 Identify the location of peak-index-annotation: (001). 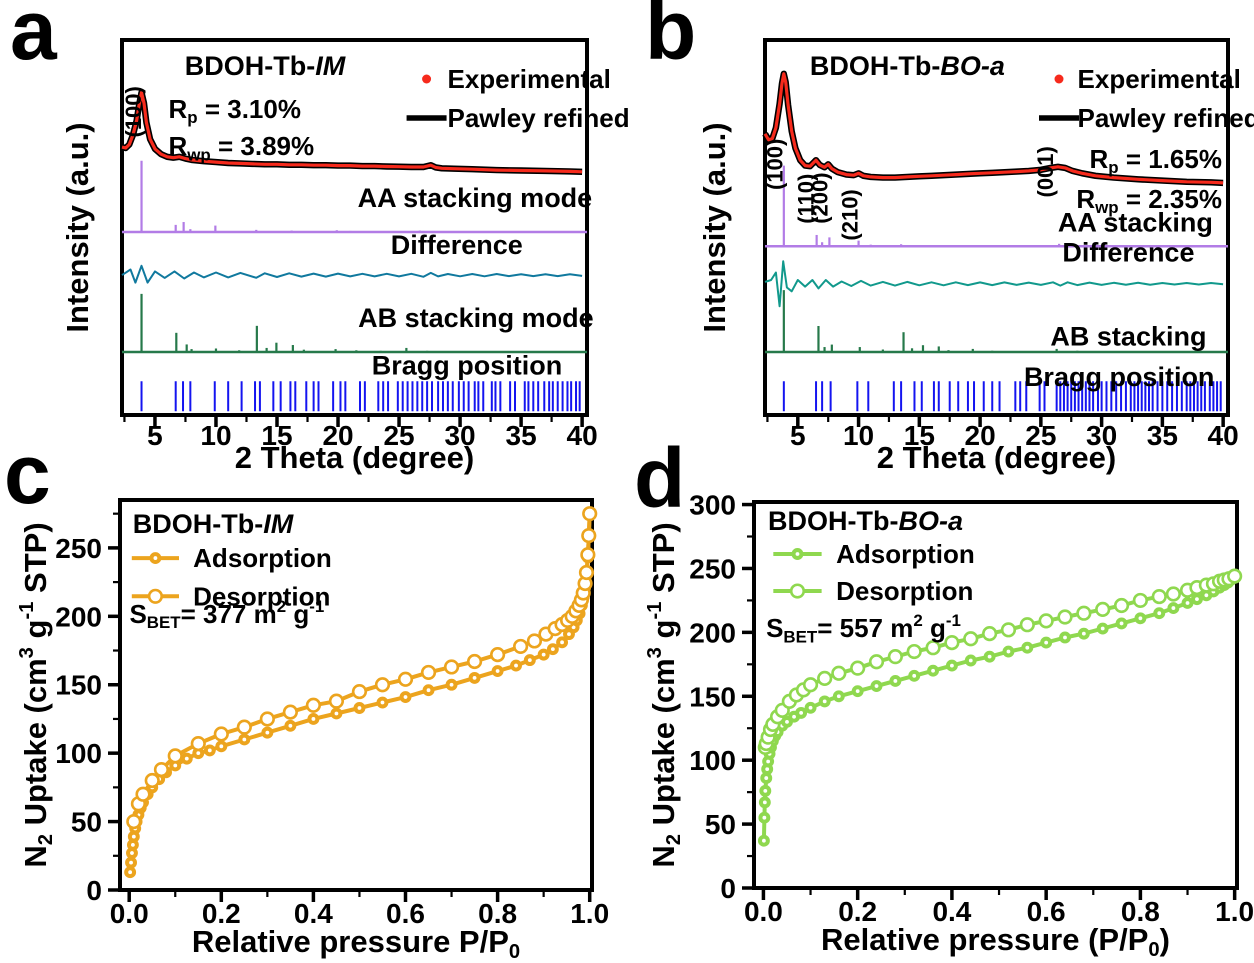
(1045, 171).